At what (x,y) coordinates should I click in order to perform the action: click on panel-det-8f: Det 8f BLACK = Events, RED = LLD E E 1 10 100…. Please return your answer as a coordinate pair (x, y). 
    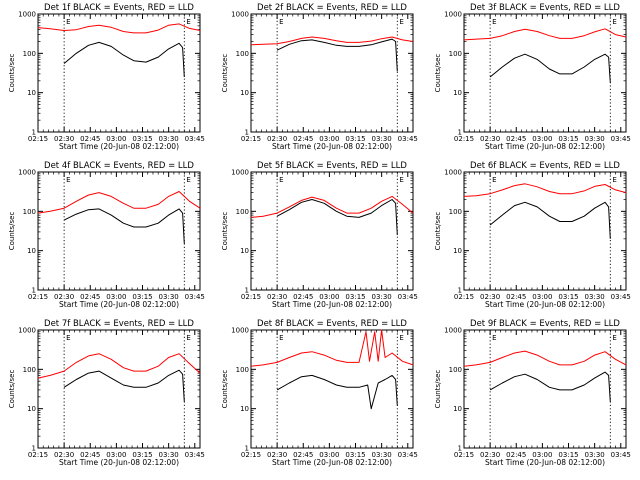
    Looking at the image, I should click on (319, 393).